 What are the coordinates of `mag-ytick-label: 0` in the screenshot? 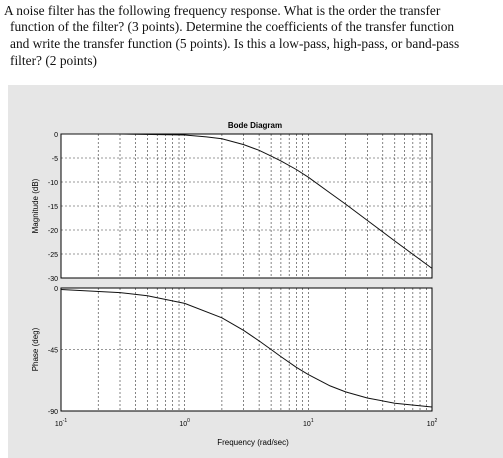 It's located at (56, 135).